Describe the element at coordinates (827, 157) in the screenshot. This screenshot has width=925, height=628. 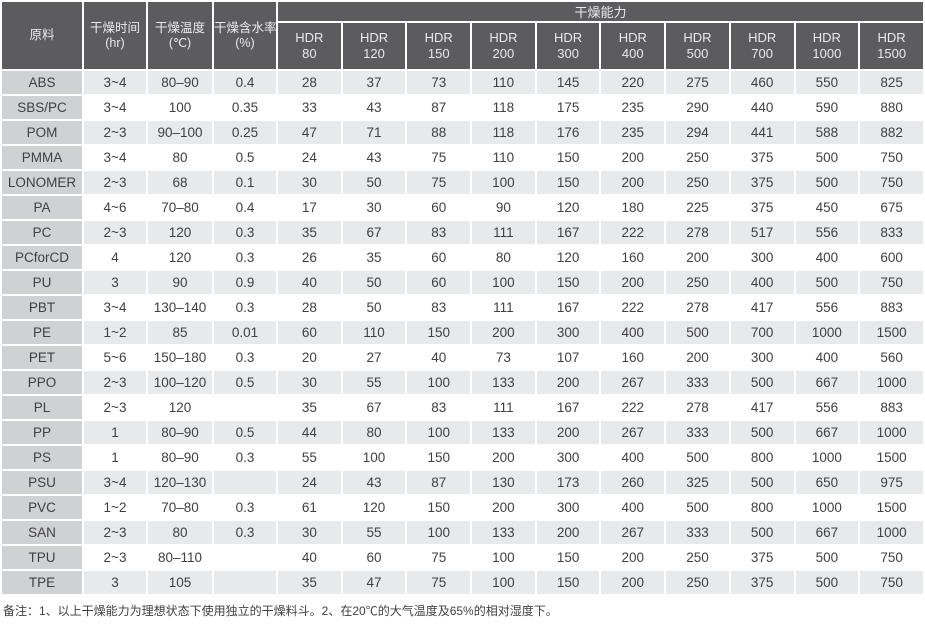
I see `capacity-cell-hdr-1000: 500` at that location.